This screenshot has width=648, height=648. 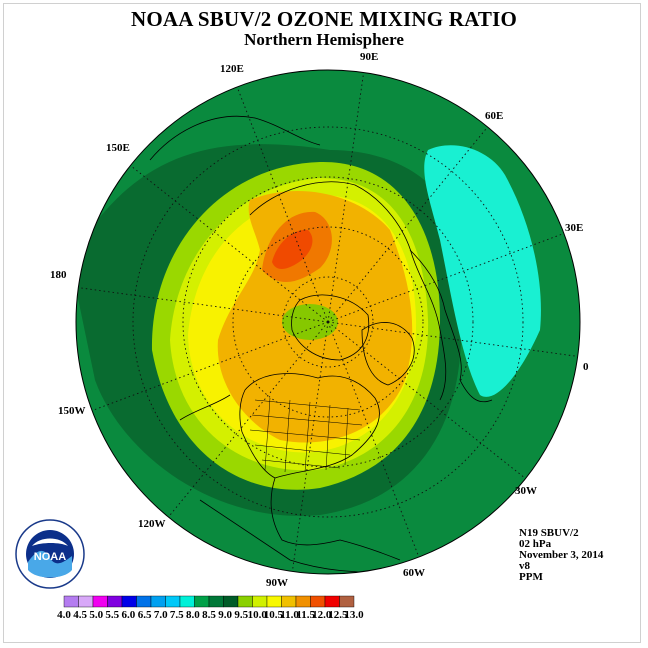 What do you see at coordinates (531, 577) in the screenshot?
I see `info-units: PPM` at bounding box center [531, 577].